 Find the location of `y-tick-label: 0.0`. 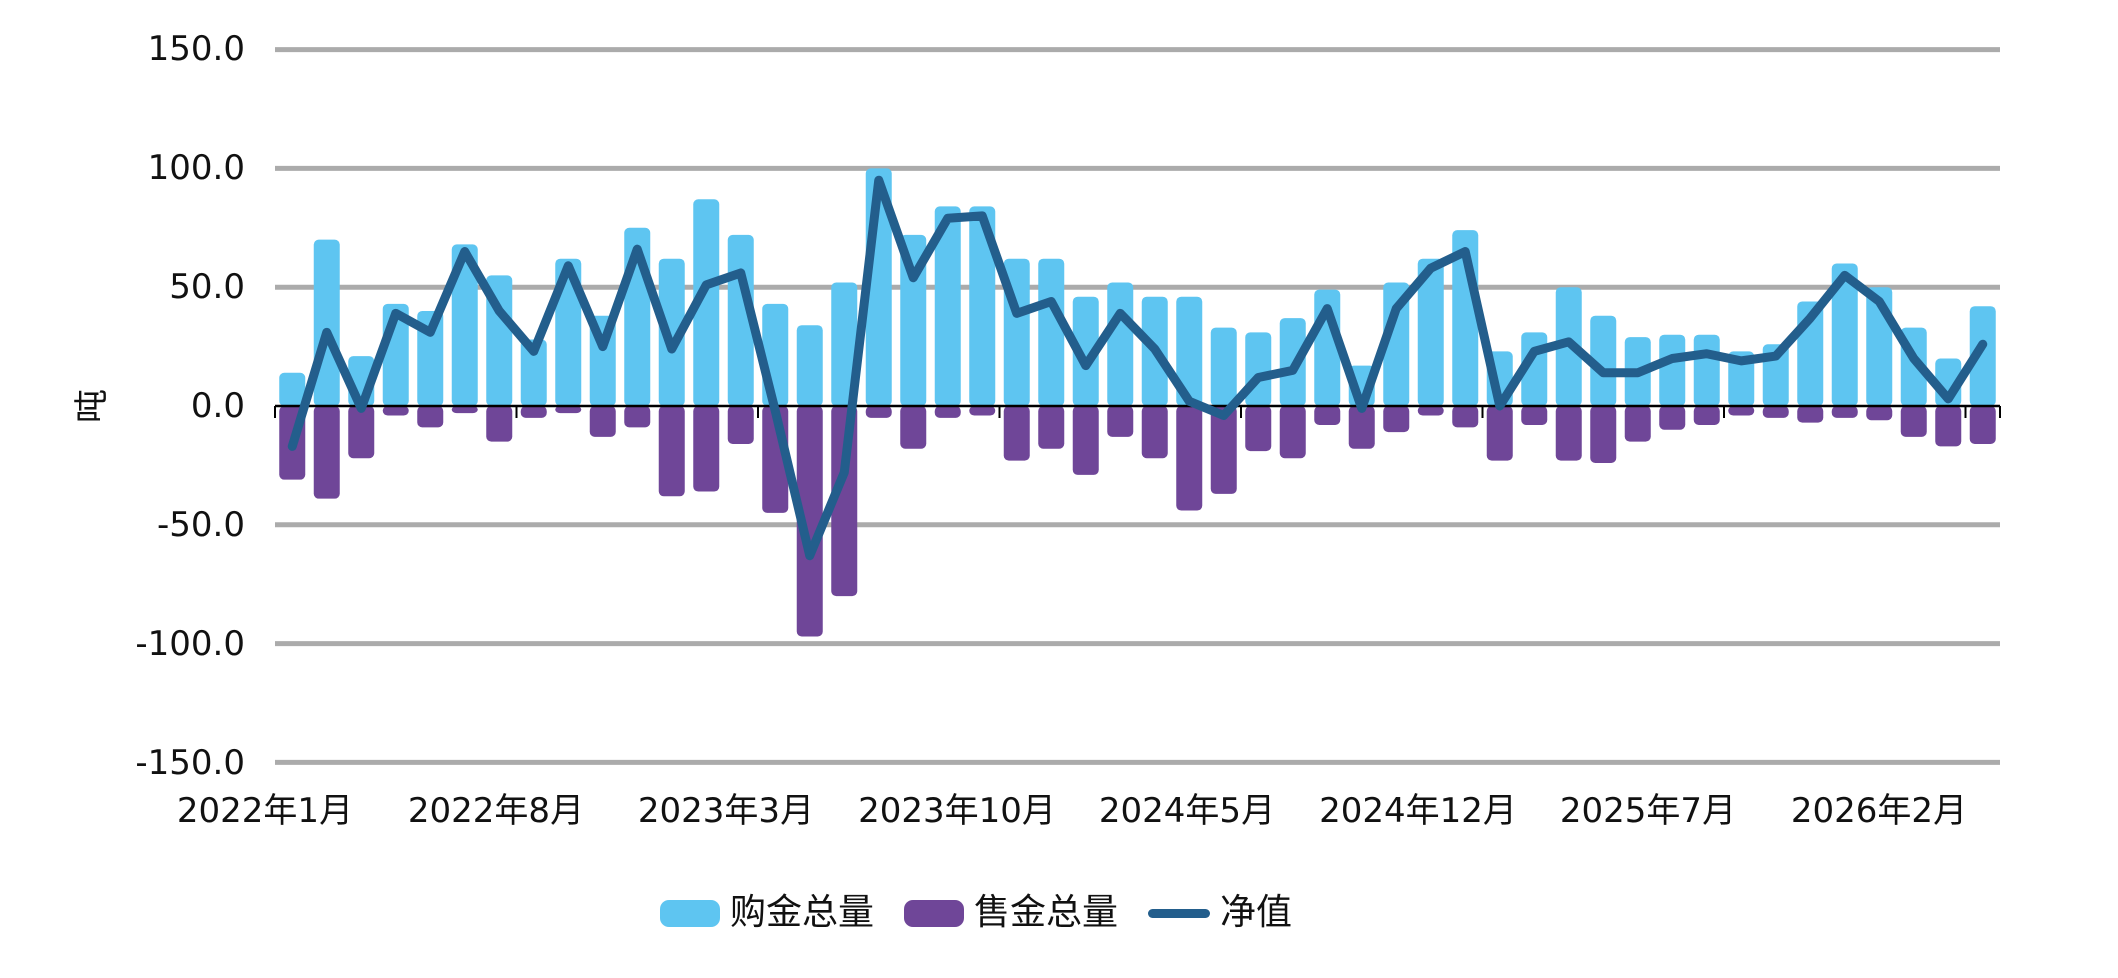

y-tick-label: 0.0 is located at coordinates (217, 406).